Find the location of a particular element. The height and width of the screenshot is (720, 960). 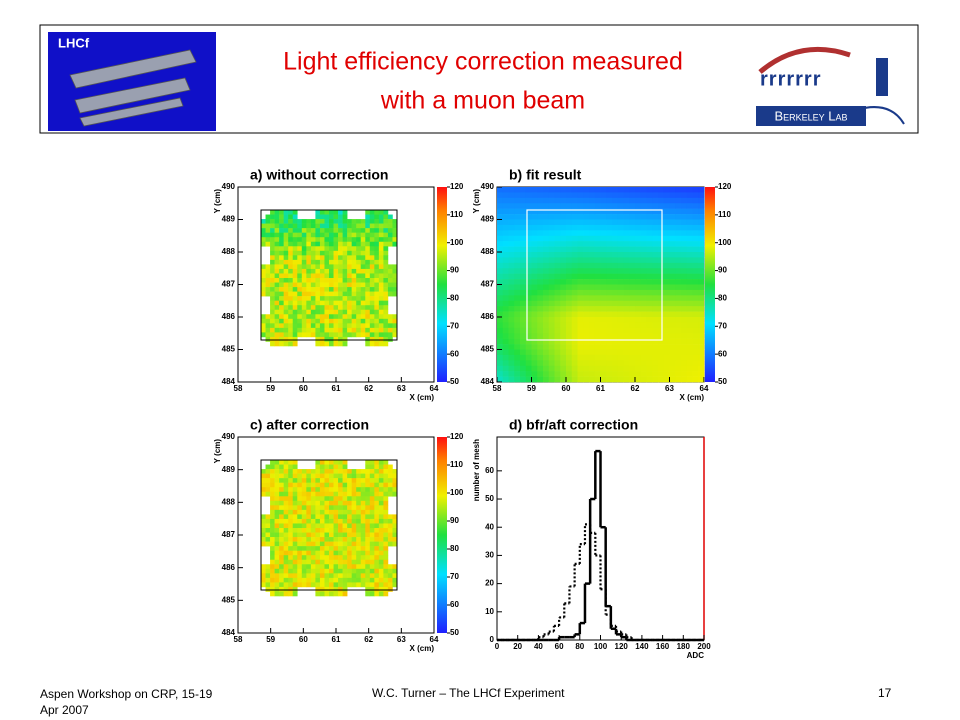

y-tick-label: 487 is located at coordinates (229, 284).